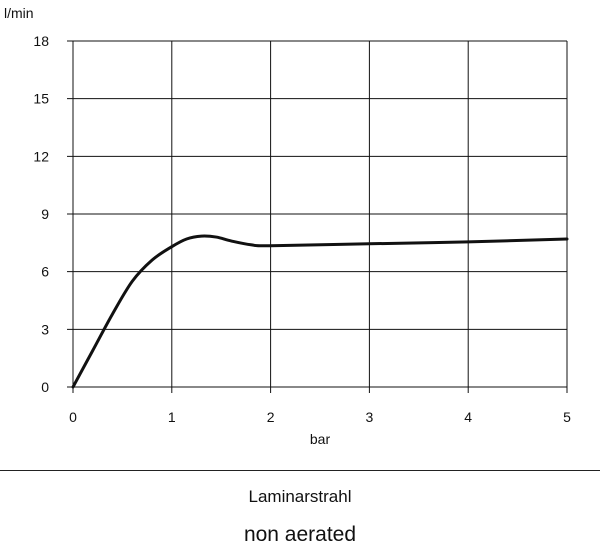 This screenshot has height=553, width=600. What do you see at coordinates (271, 417) in the screenshot?
I see `x-tick-label: 2` at bounding box center [271, 417].